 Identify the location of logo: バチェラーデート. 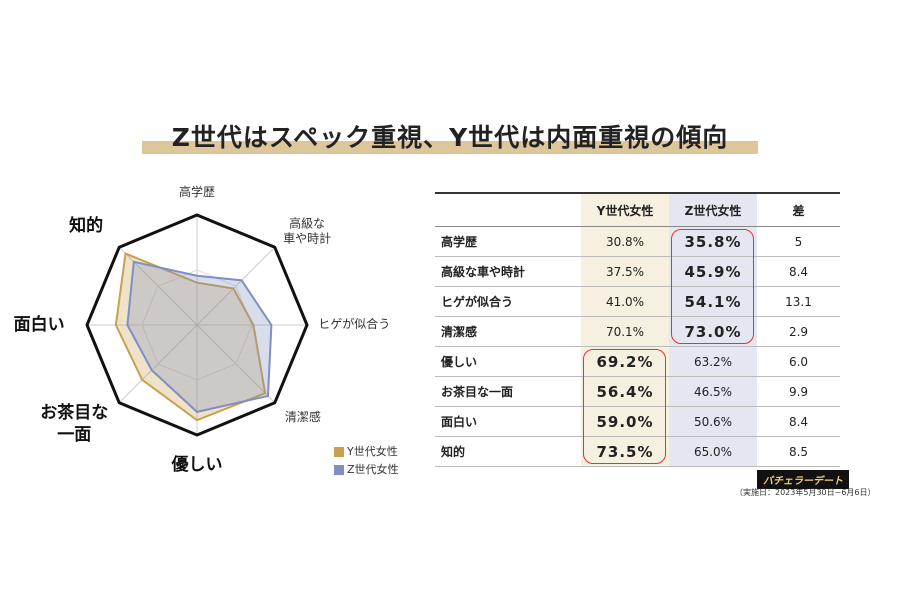
(803, 479).